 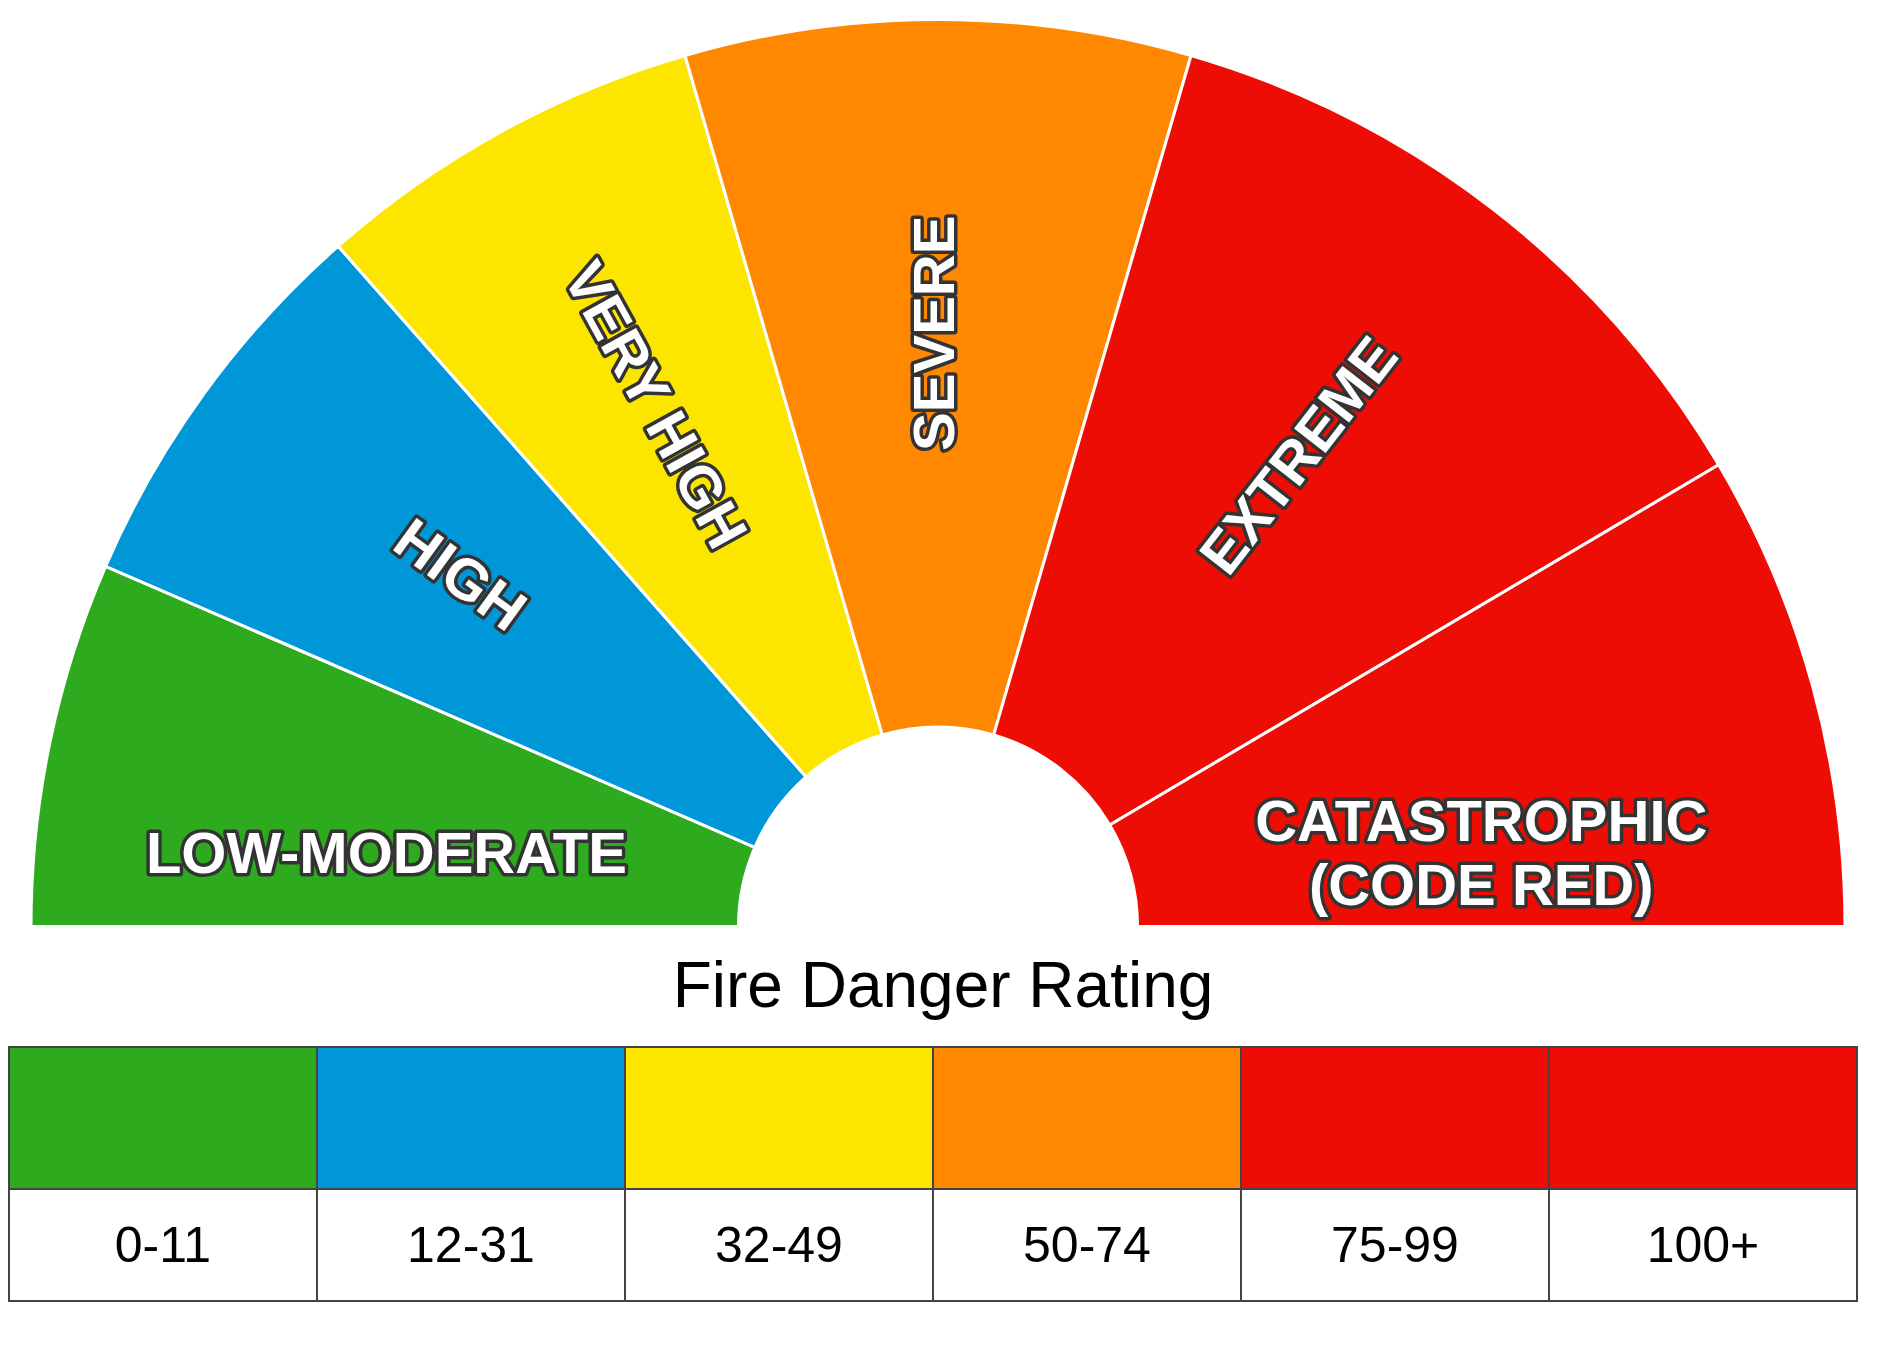 I want to click on text: 75-99, so click(x=1395, y=1245).